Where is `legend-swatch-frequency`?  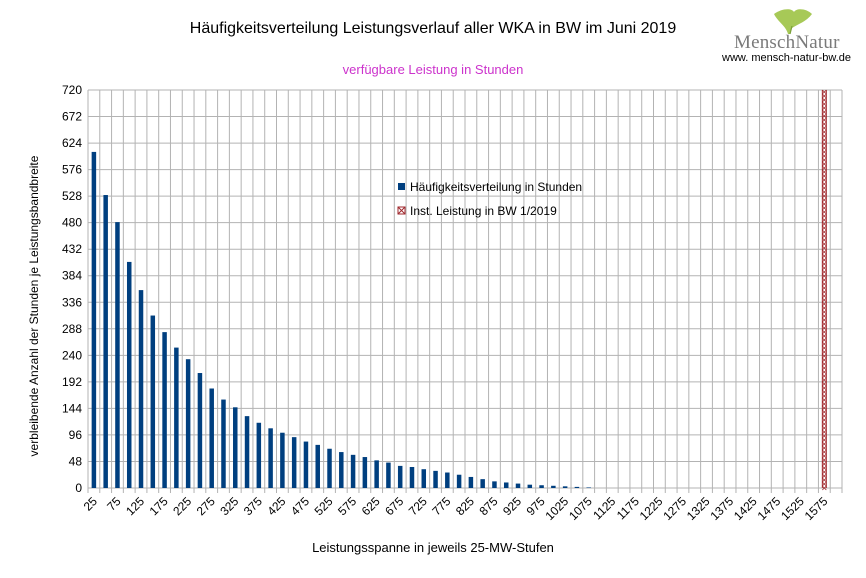
legend-swatch-frequency is located at coordinates (401, 186).